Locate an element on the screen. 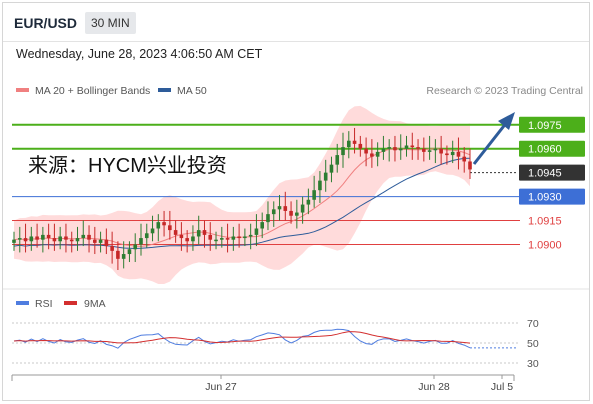 The image size is (593, 404). timeframe-button: 30 MIN is located at coordinates (110, 23).